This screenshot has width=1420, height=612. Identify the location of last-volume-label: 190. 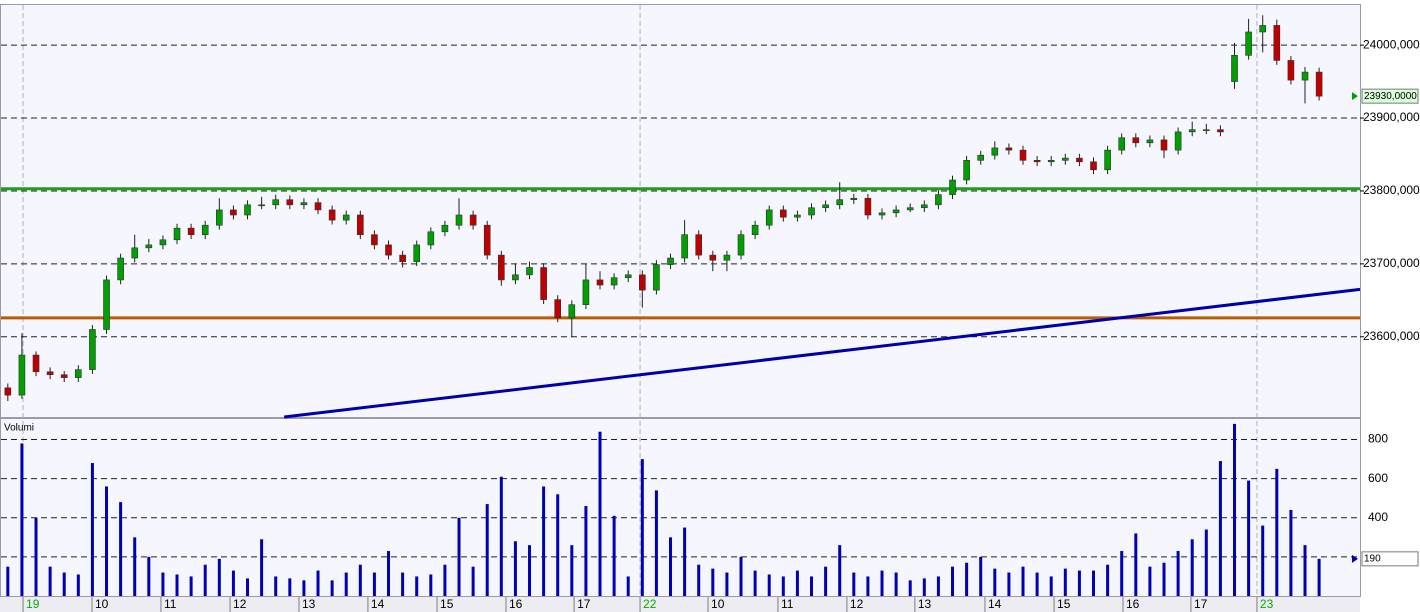
(1372, 558).